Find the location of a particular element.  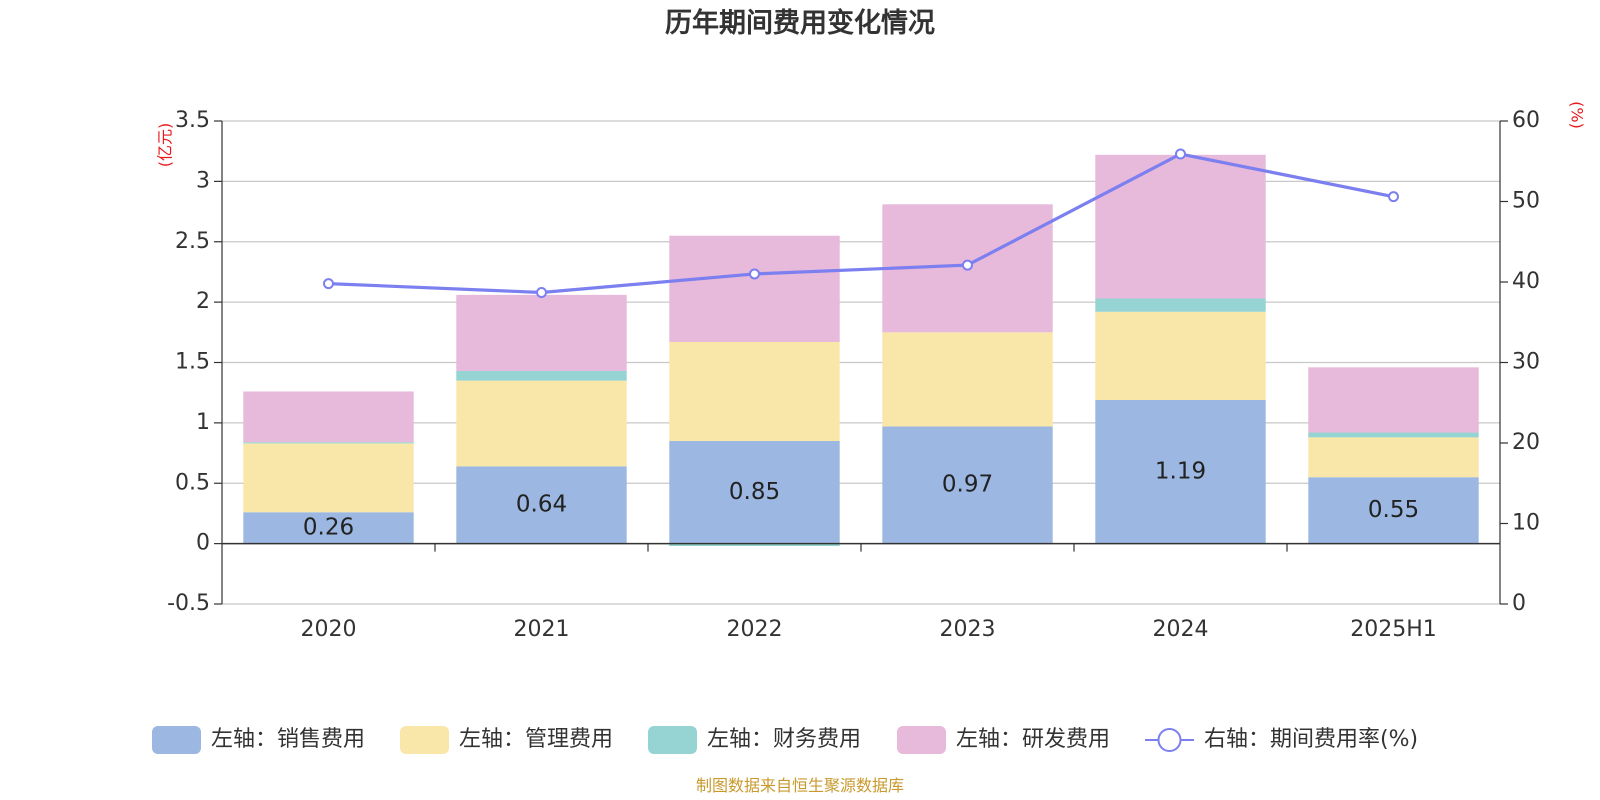

right-tick-label: 10 is located at coordinates (1526, 523).